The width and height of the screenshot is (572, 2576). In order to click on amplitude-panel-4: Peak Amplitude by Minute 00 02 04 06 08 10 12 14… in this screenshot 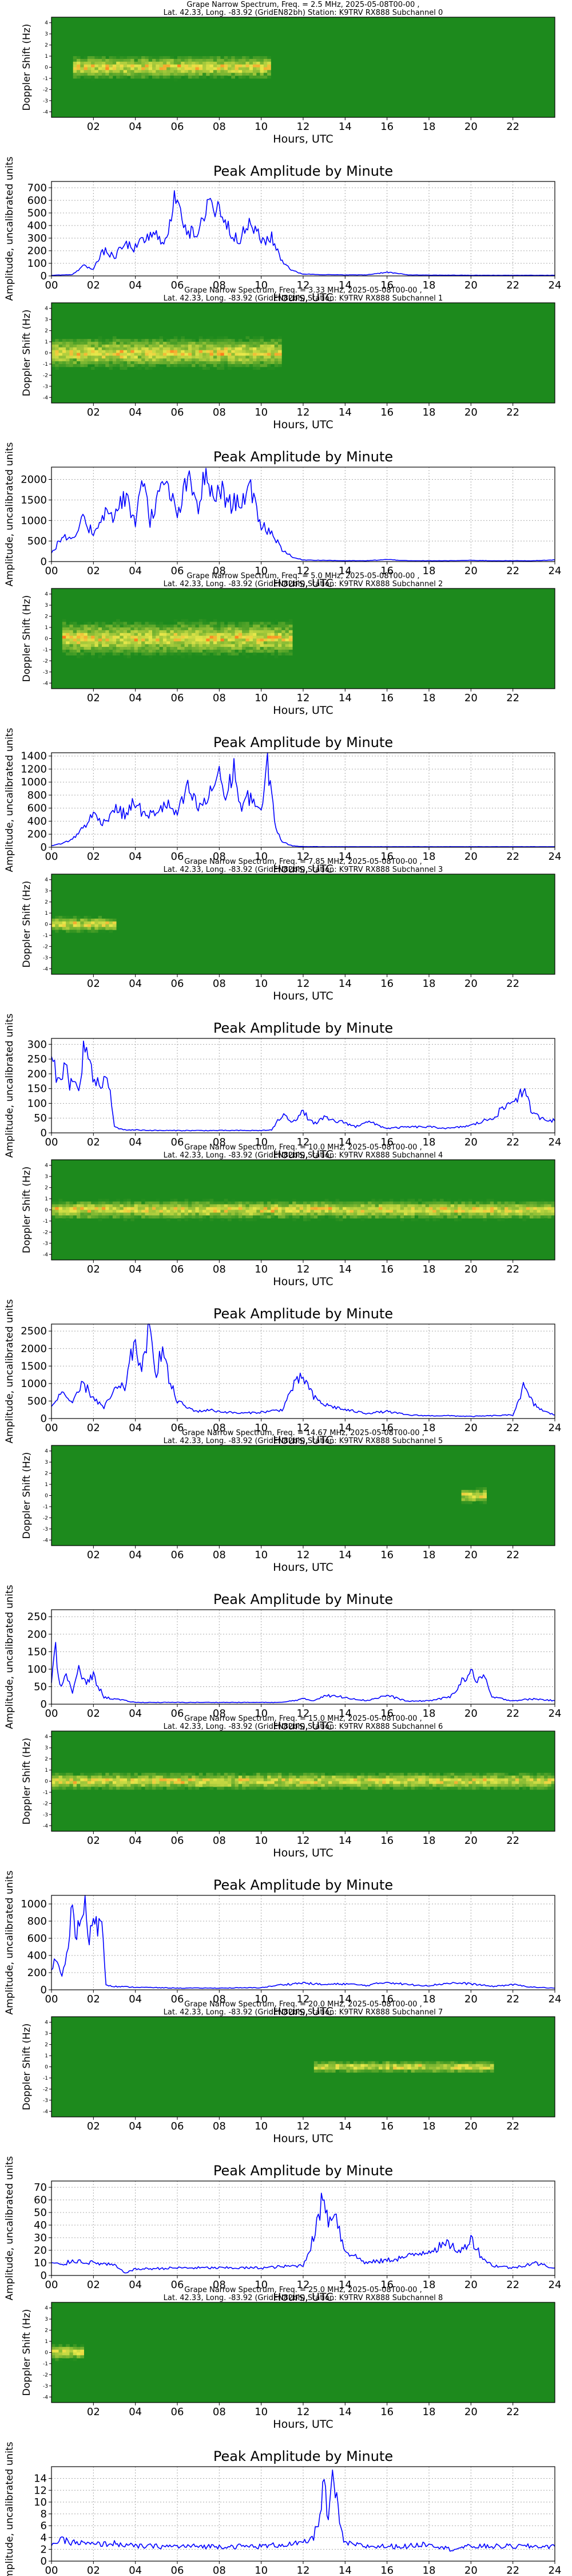, I will do `click(282, 1373)`.